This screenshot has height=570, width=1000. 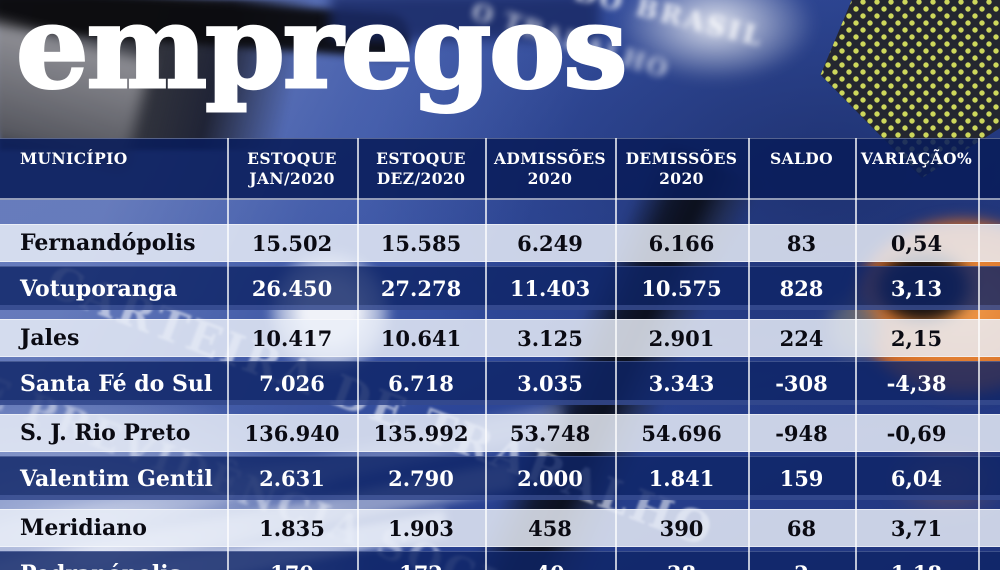 What do you see at coordinates (292, 243) in the screenshot?
I see `value-estoque-jan: 15.502` at bounding box center [292, 243].